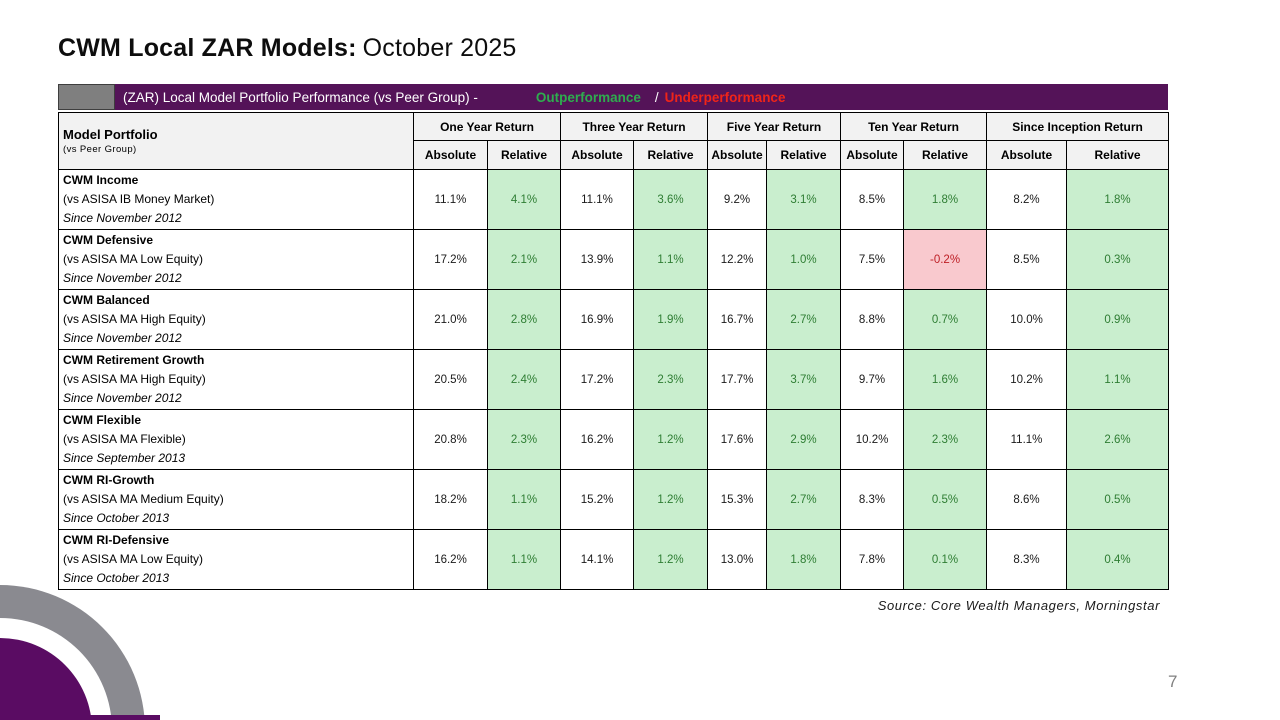 This screenshot has height=720, width=1280. I want to click on cell-absolute-return: 16.7%, so click(737, 319).